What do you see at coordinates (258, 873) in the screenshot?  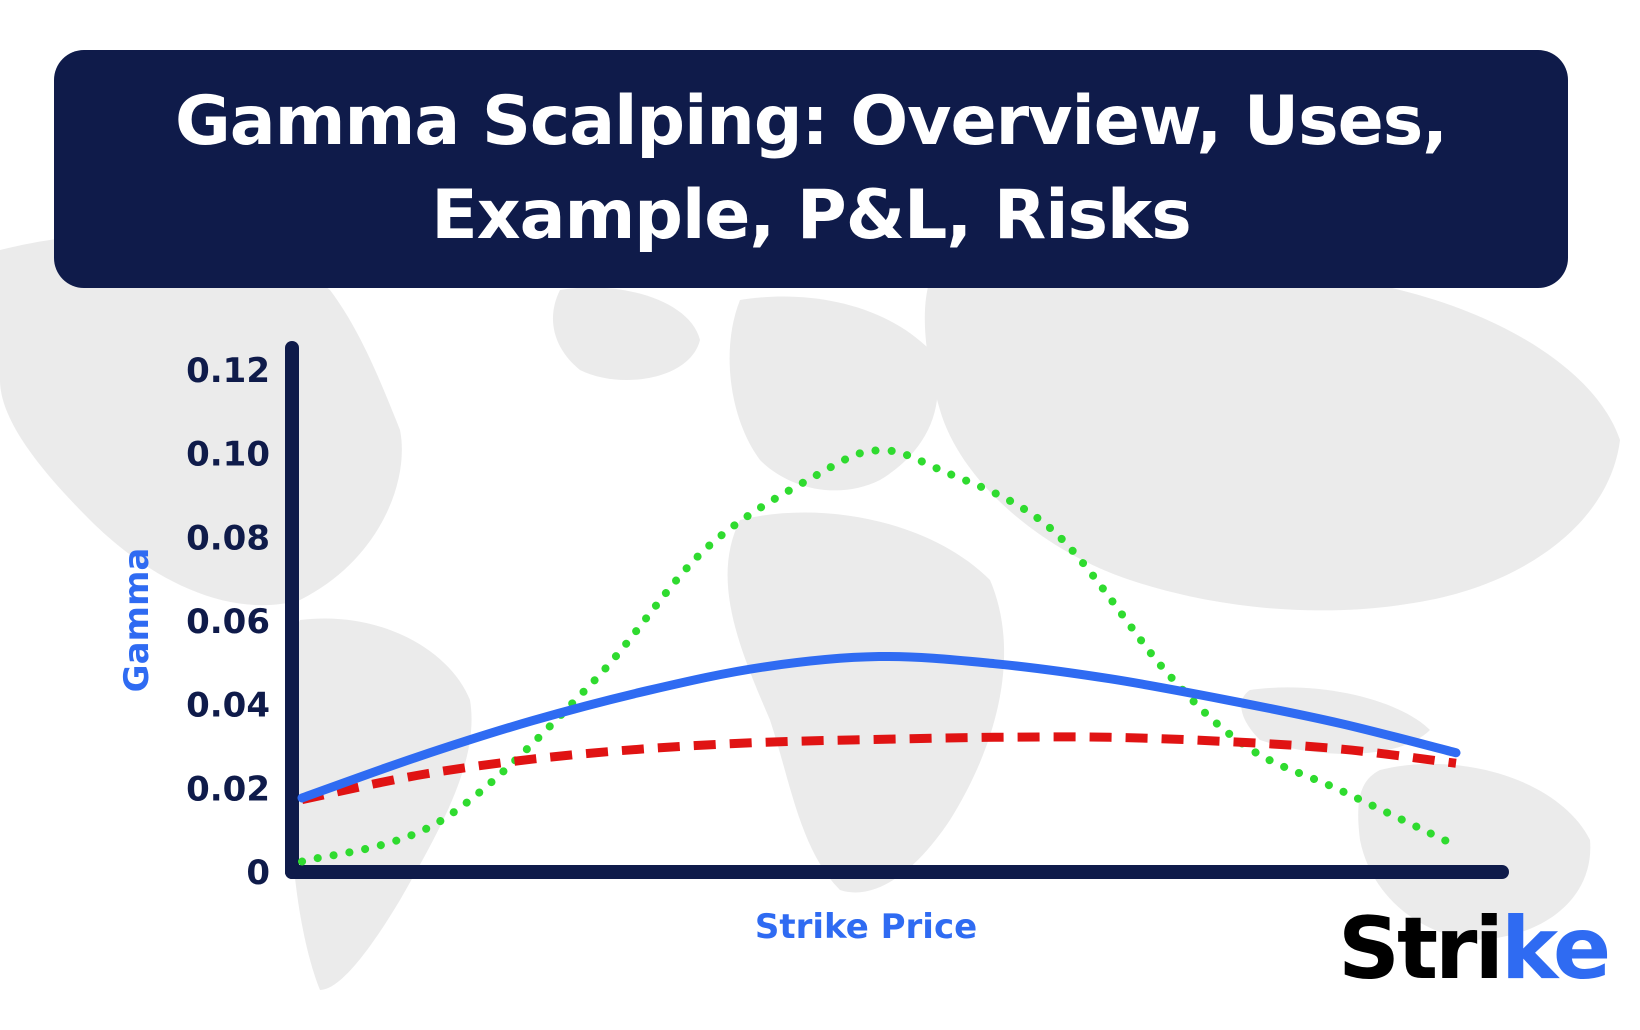 I see `y-tick-label: 0` at bounding box center [258, 873].